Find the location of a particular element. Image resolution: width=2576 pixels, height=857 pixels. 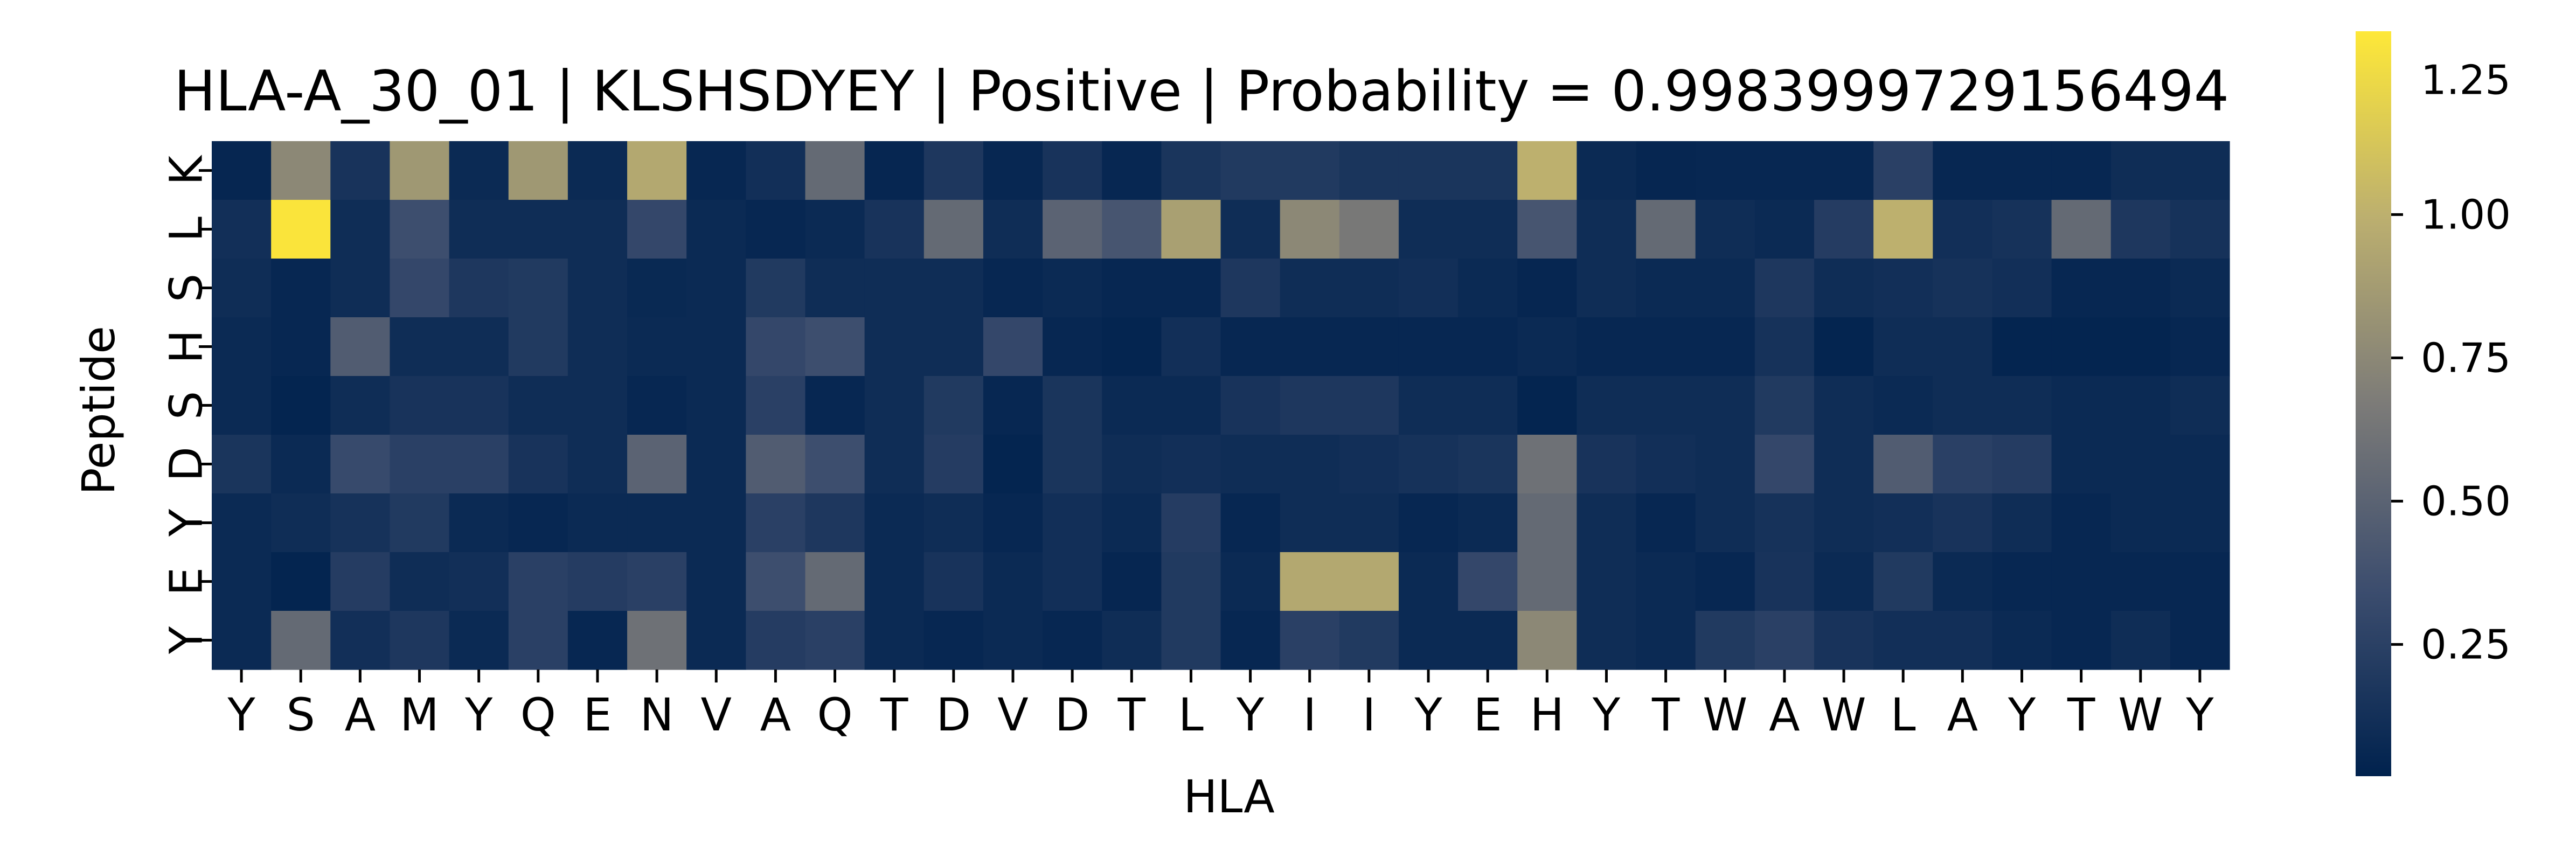

y-axis-ticks: KLSHSDYEY is located at coordinates (185, 404).